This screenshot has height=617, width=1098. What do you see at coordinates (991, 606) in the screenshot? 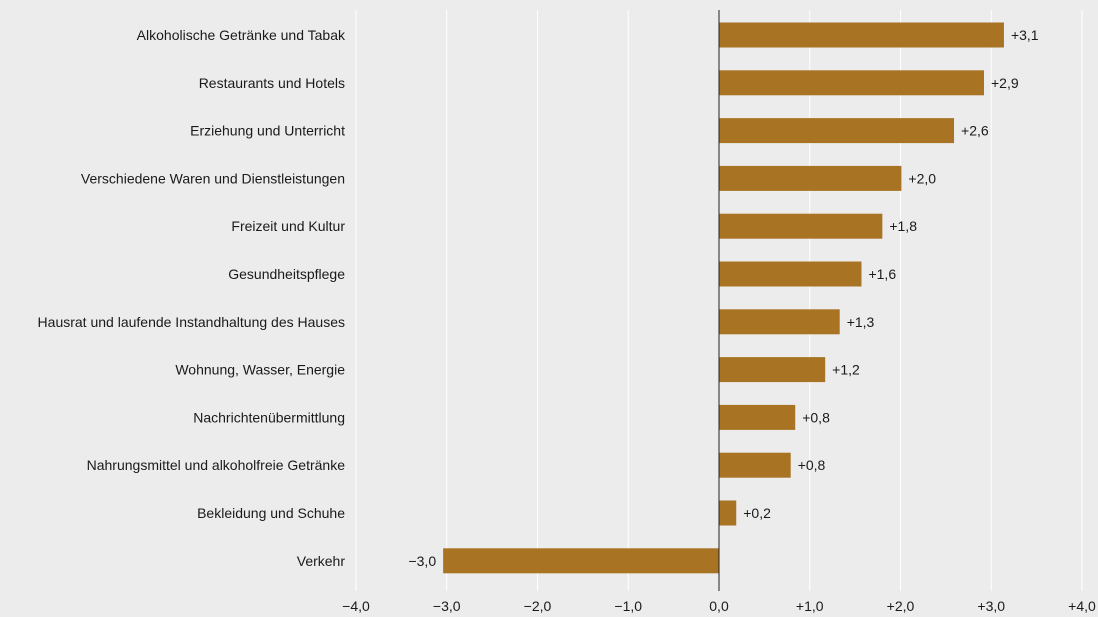
I see `x-tick-label: +3,0` at bounding box center [991, 606].